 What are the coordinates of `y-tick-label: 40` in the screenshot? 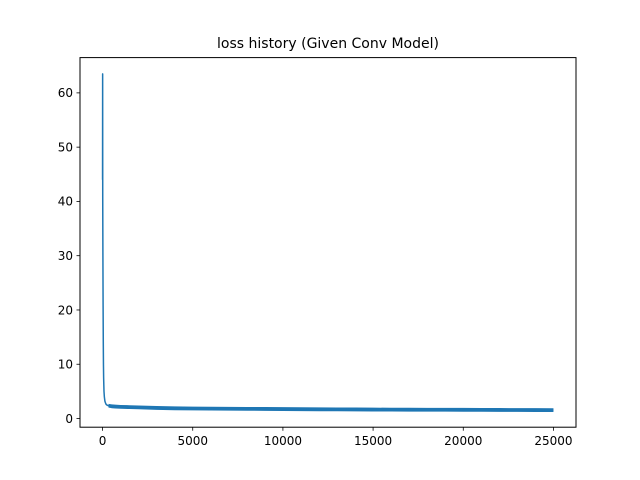 It's located at (65, 202).